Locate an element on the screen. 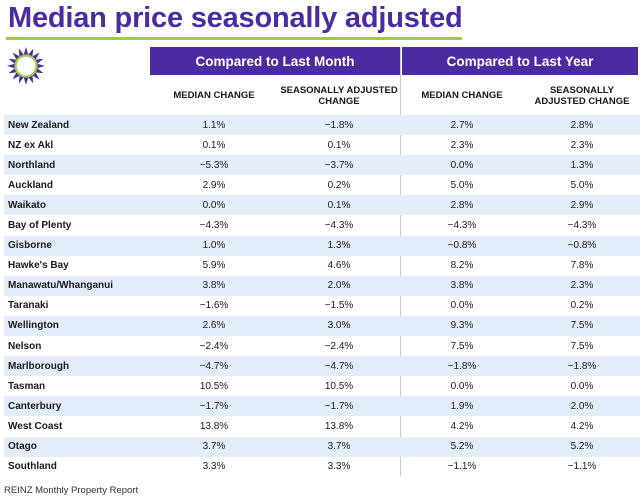 This screenshot has height=499, width=640. cell-month-median: −4.7% is located at coordinates (214, 366).